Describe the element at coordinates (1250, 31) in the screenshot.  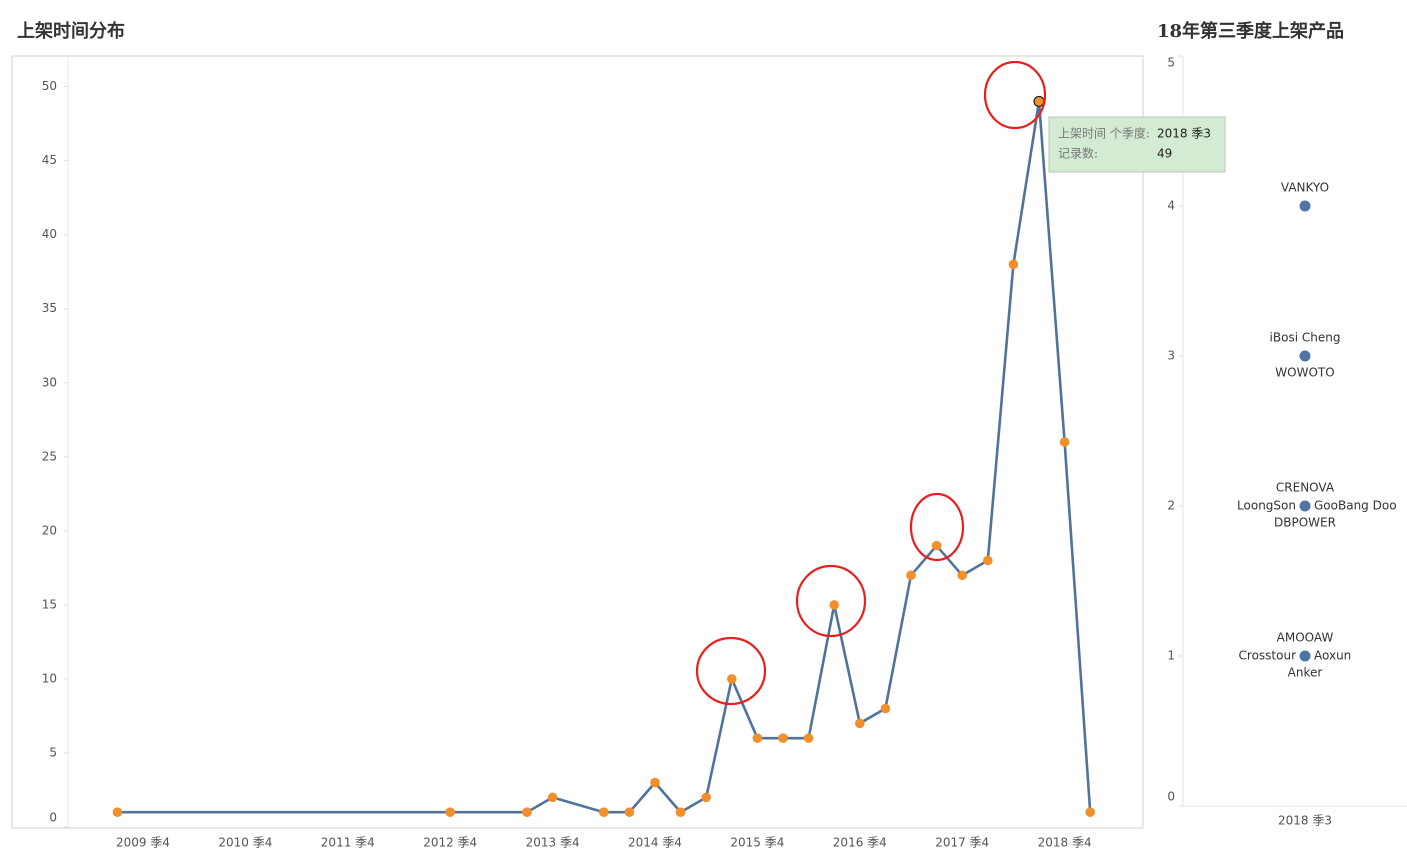
I see `chart-title: 18年第三季度上架产品` at that location.